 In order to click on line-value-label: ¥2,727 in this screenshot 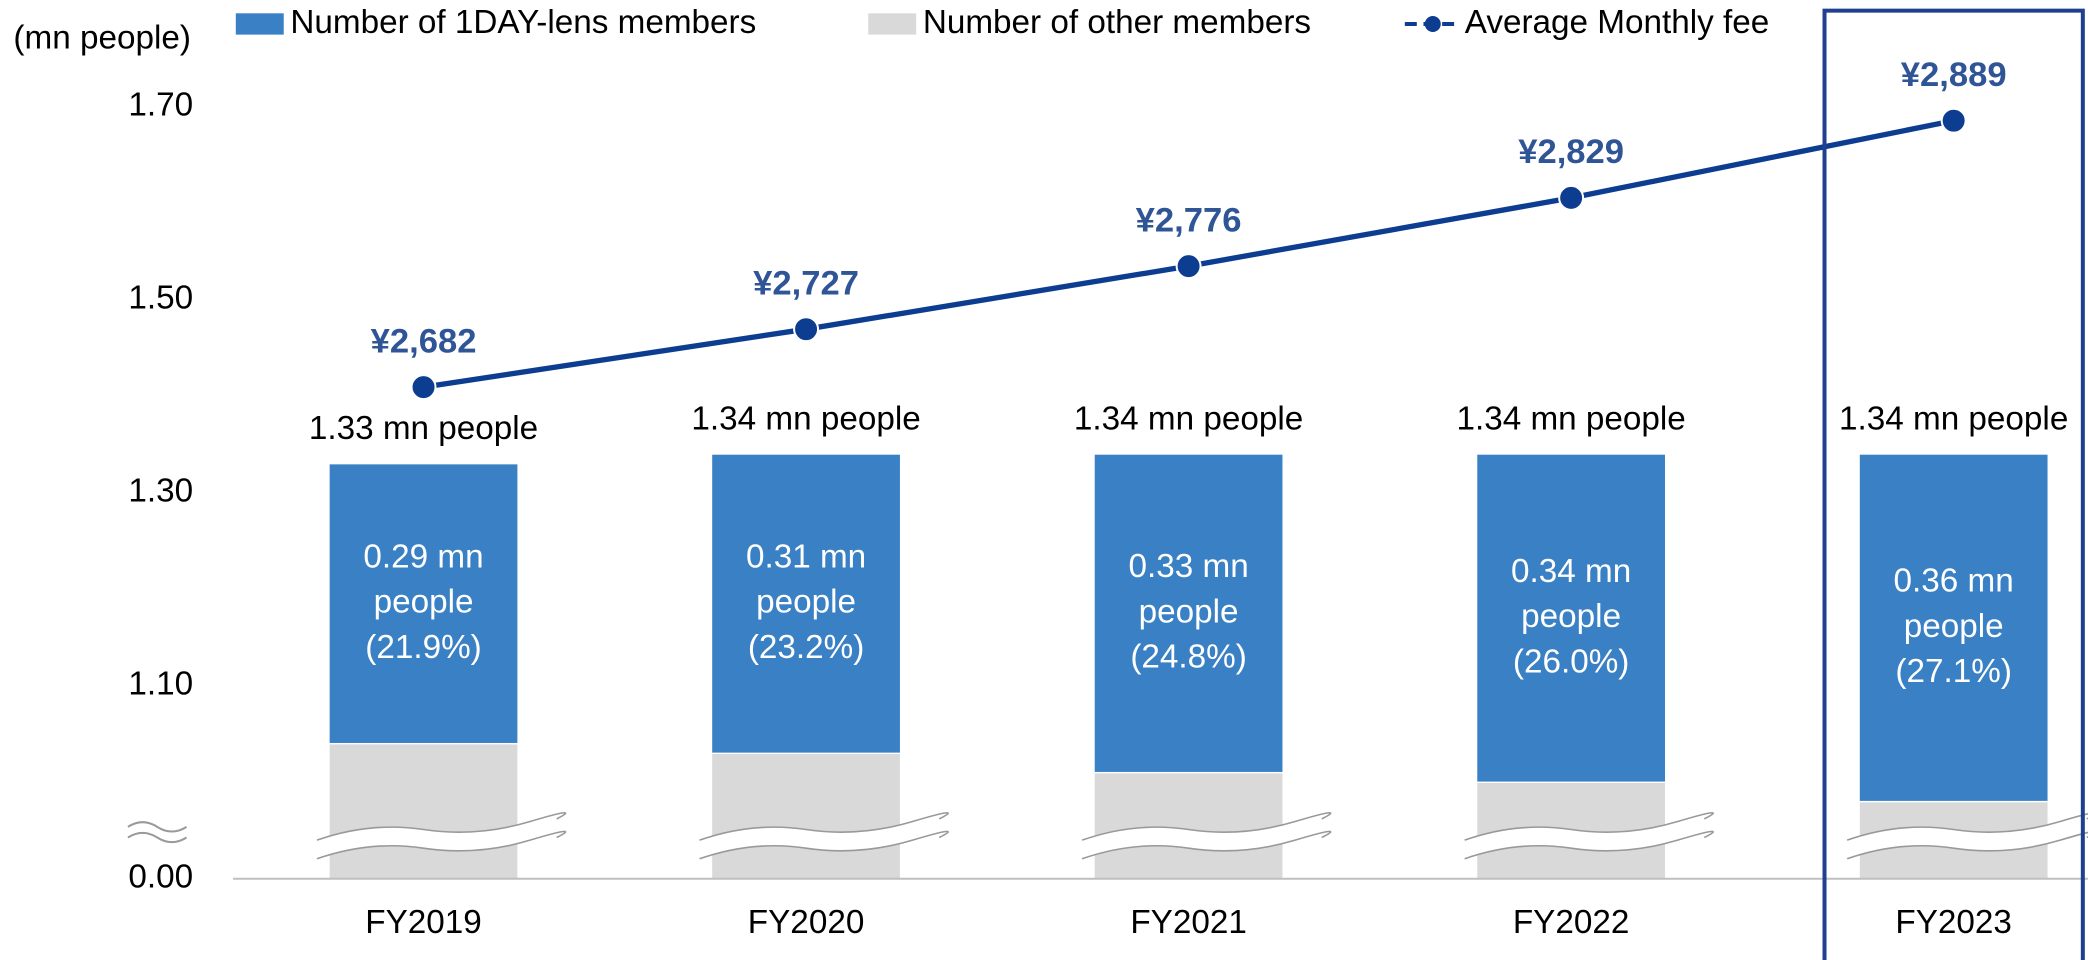, I will do `click(806, 283)`.